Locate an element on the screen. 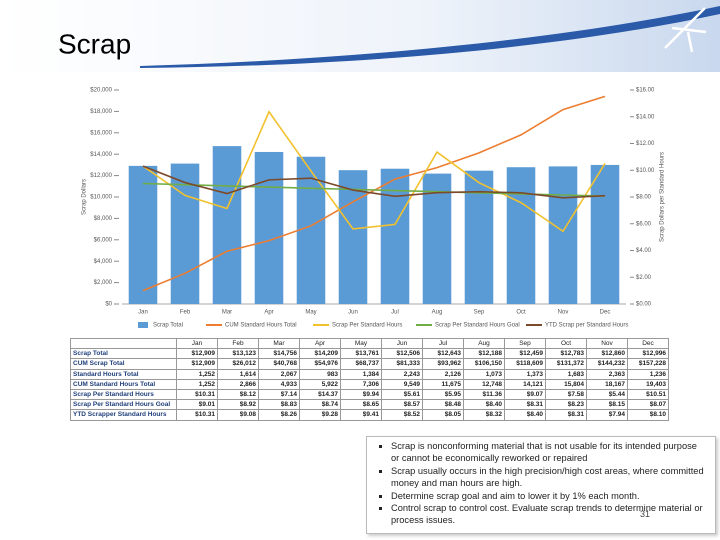 Image resolution: width=720 pixels, height=540 pixels. table-cell: $93,962 is located at coordinates (443, 364).